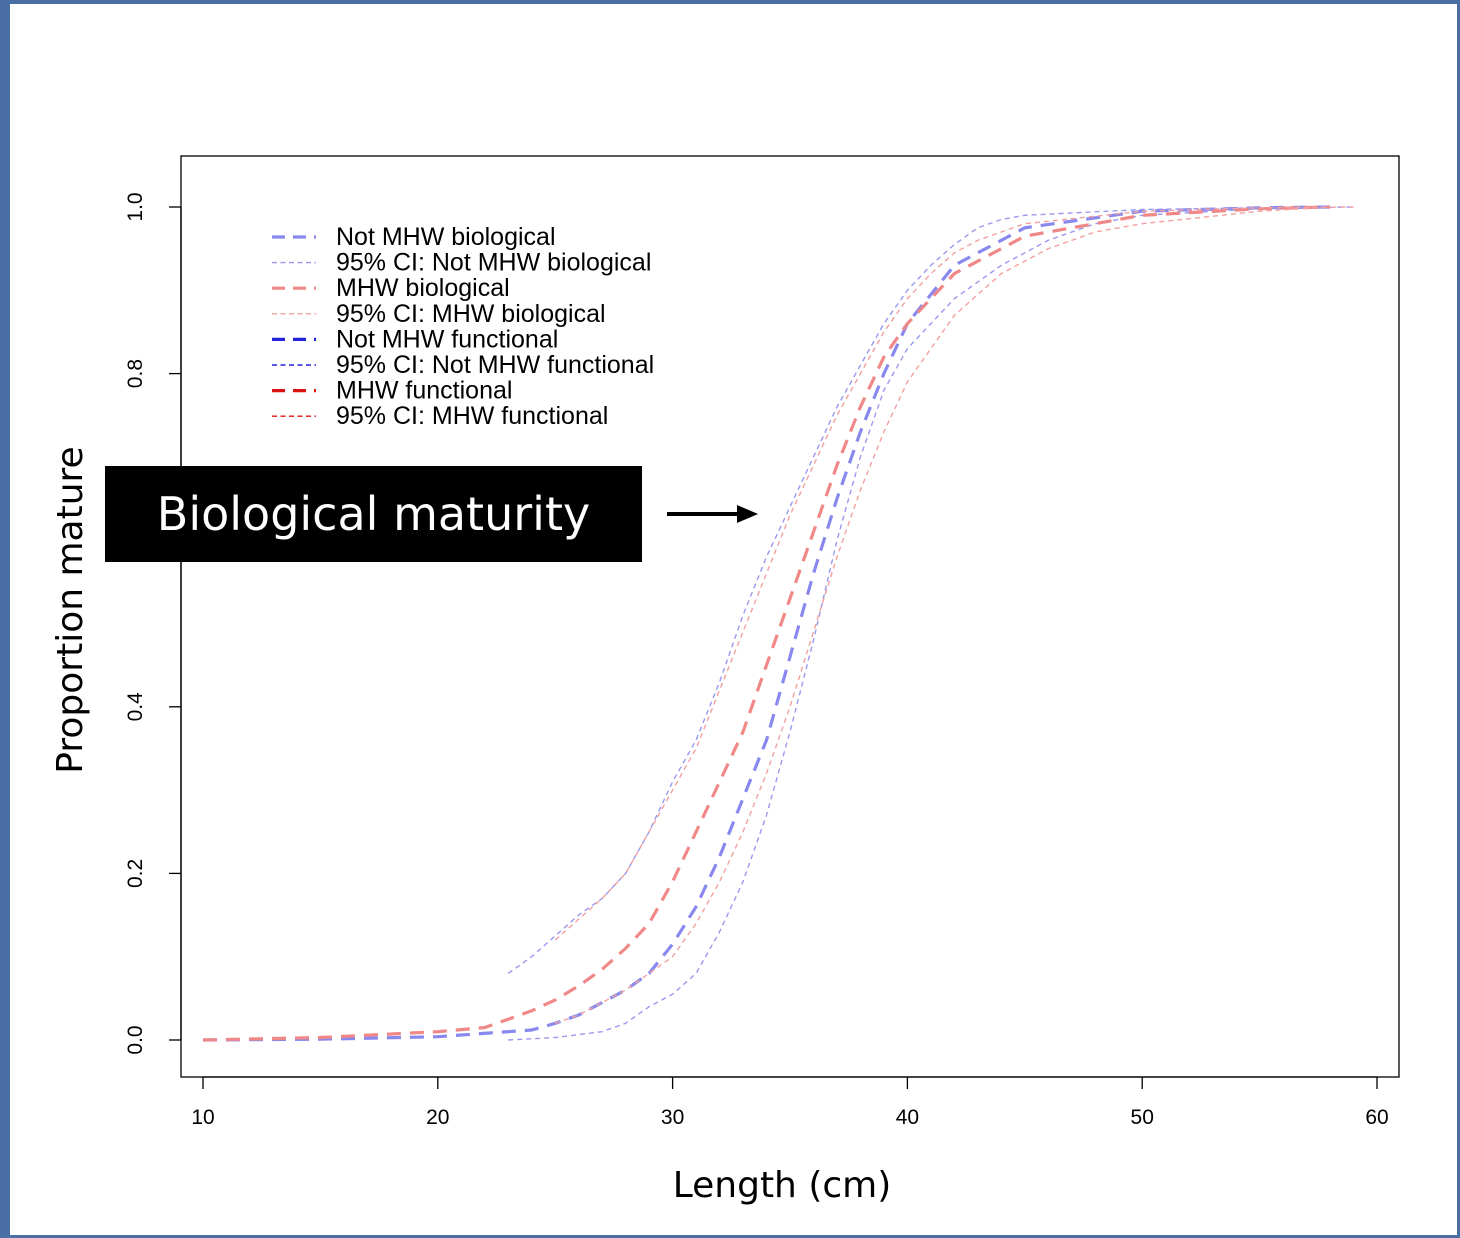  I want to click on x-tick-label: 50, so click(1142, 1117).